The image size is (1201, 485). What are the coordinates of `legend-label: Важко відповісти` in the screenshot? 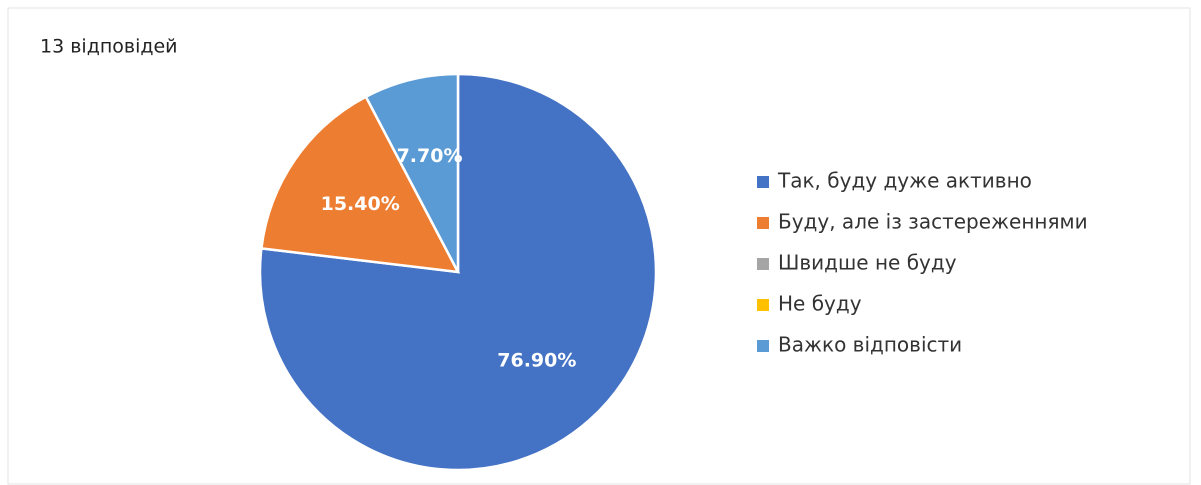 It's located at (870, 345).